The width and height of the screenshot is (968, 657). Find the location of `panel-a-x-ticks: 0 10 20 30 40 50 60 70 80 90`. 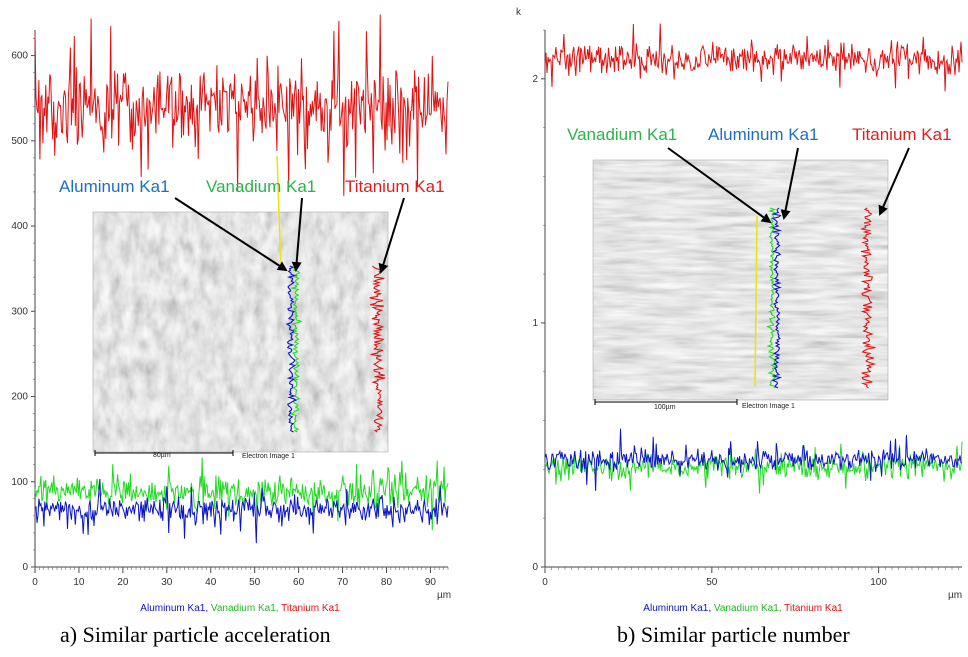

panel-a-x-ticks: 0 10 20 30 40 50 60 70 80 90 is located at coordinates (240, 577).